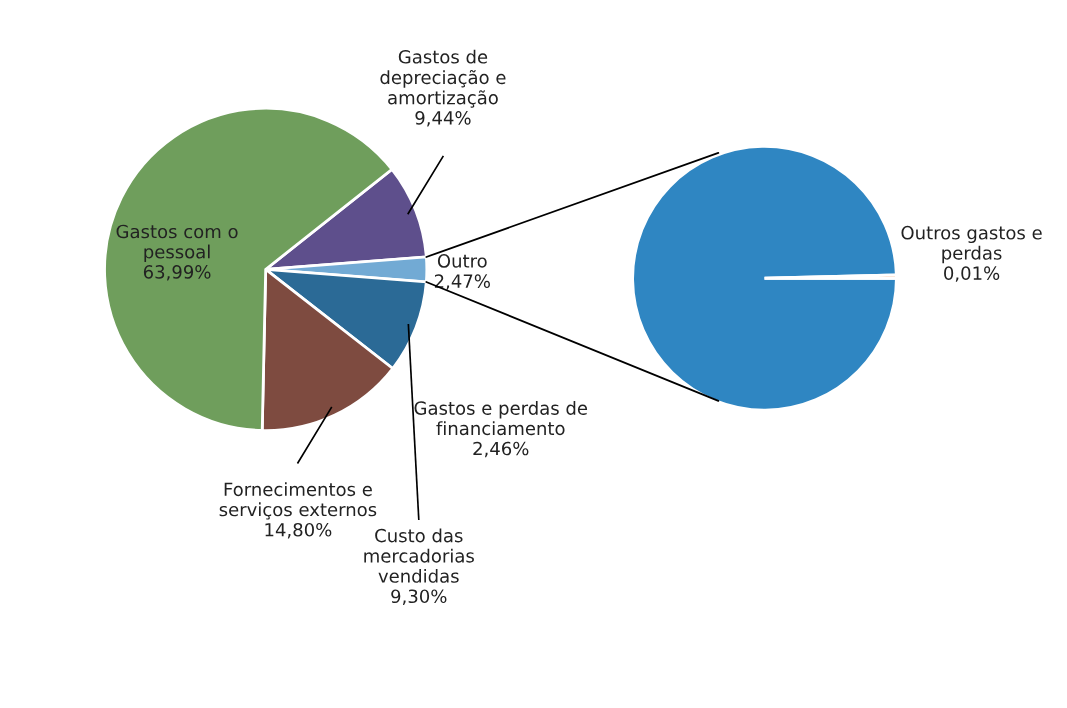 The height and width of the screenshot is (708, 1067). What do you see at coordinates (462, 261) in the screenshot?
I see `slice-label: Outro` at bounding box center [462, 261].